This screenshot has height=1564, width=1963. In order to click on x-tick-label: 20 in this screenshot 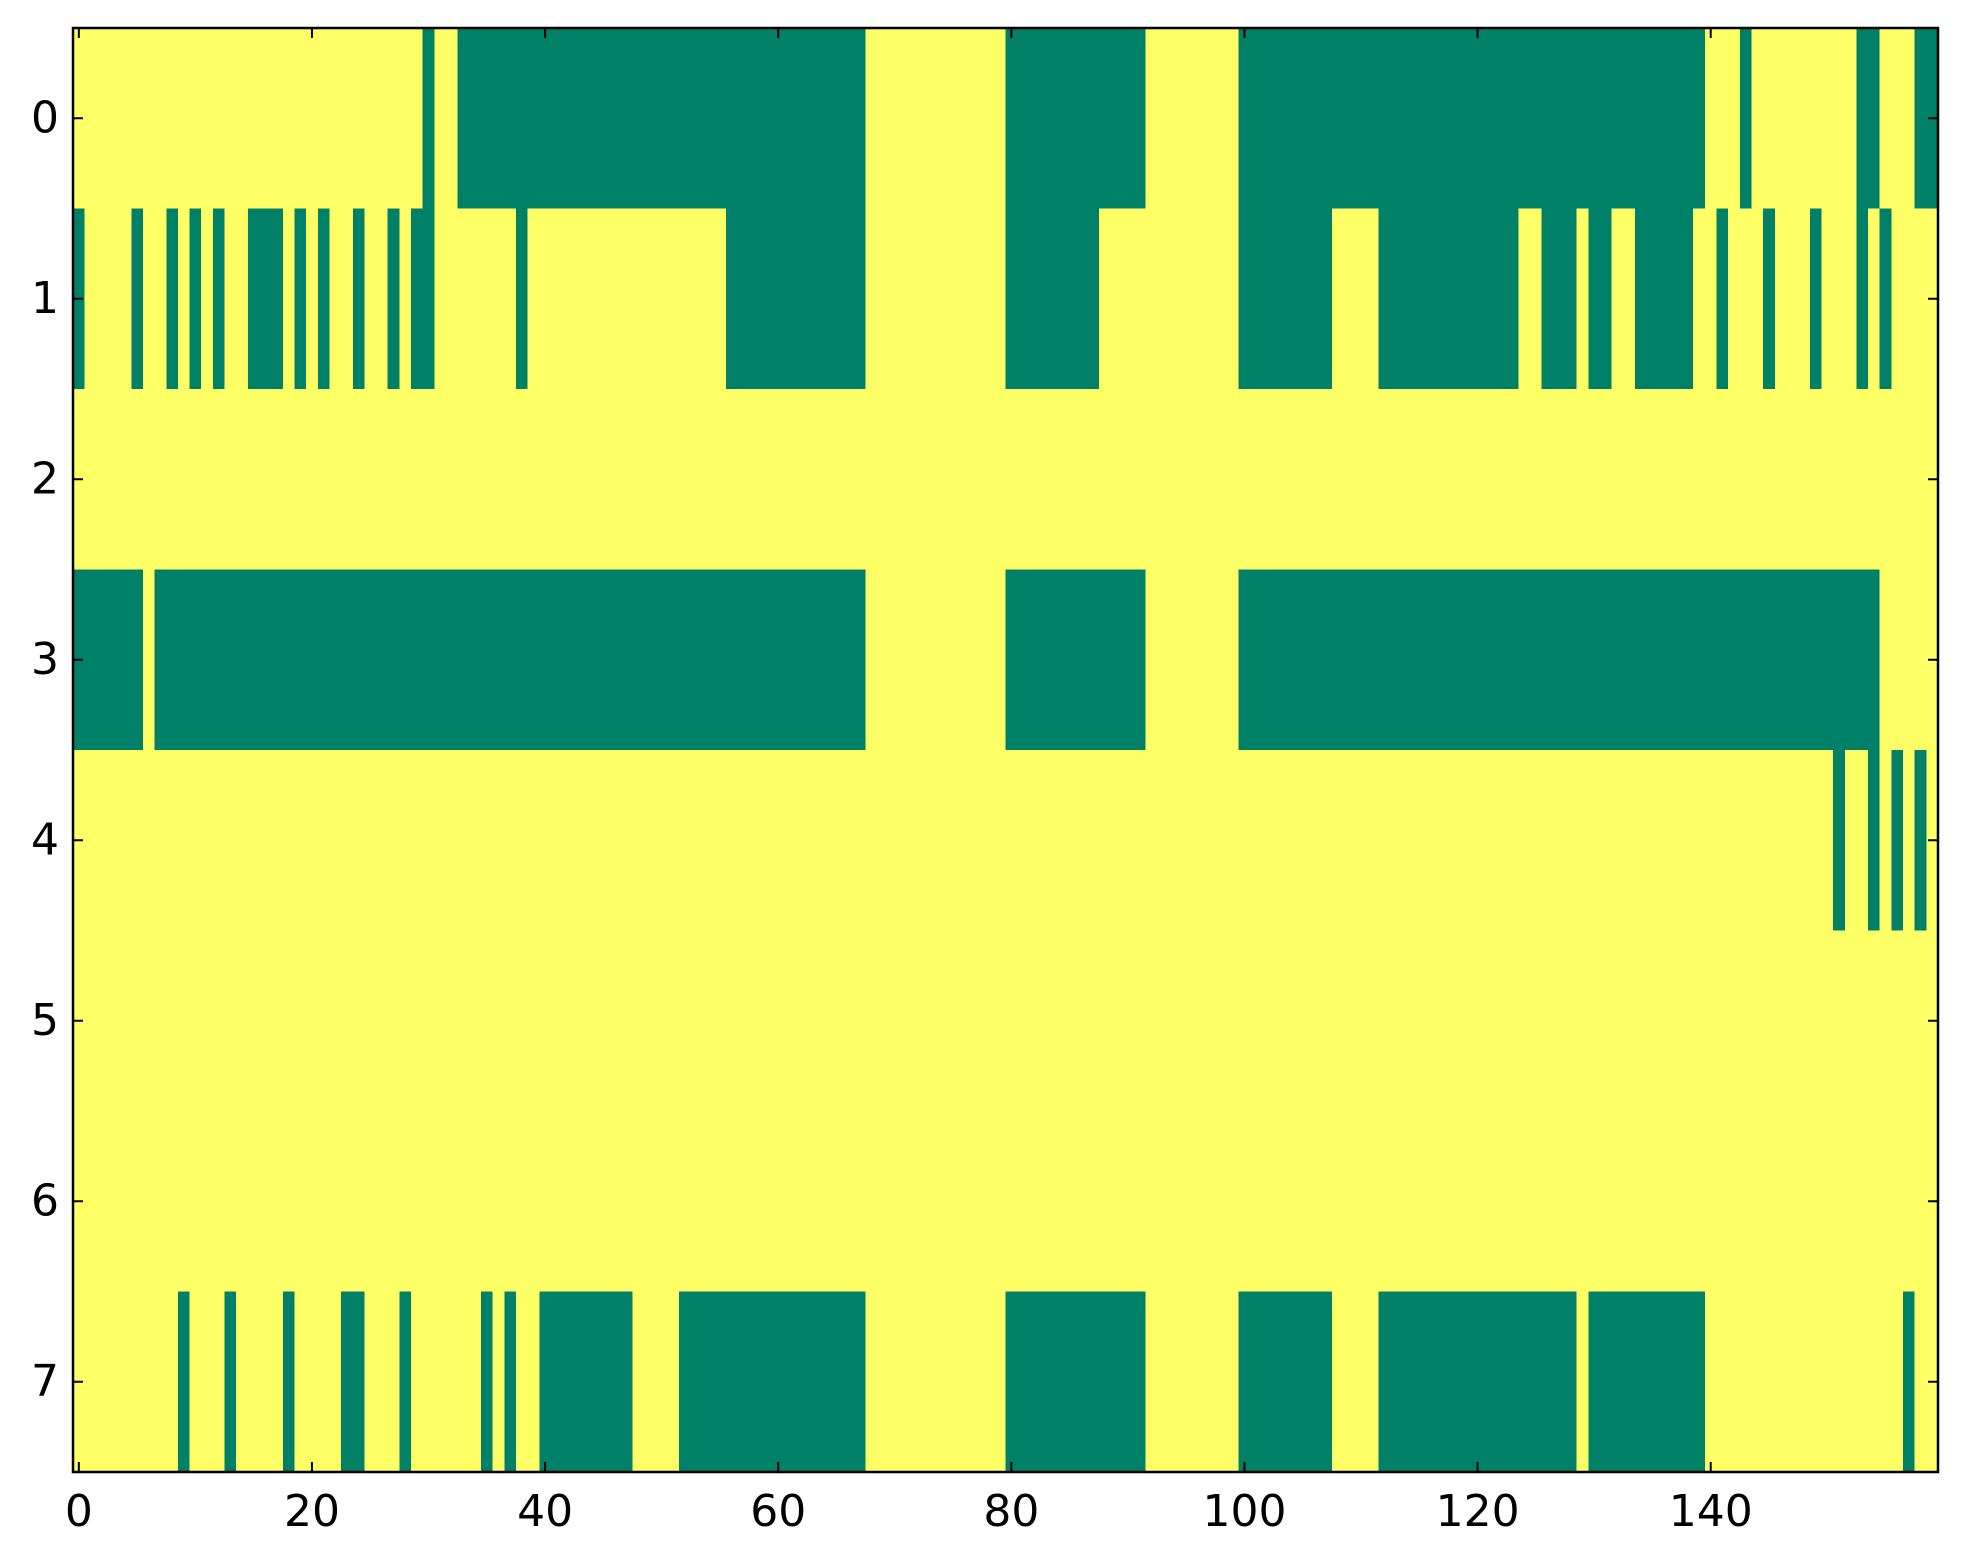, I will do `click(312, 1511)`.